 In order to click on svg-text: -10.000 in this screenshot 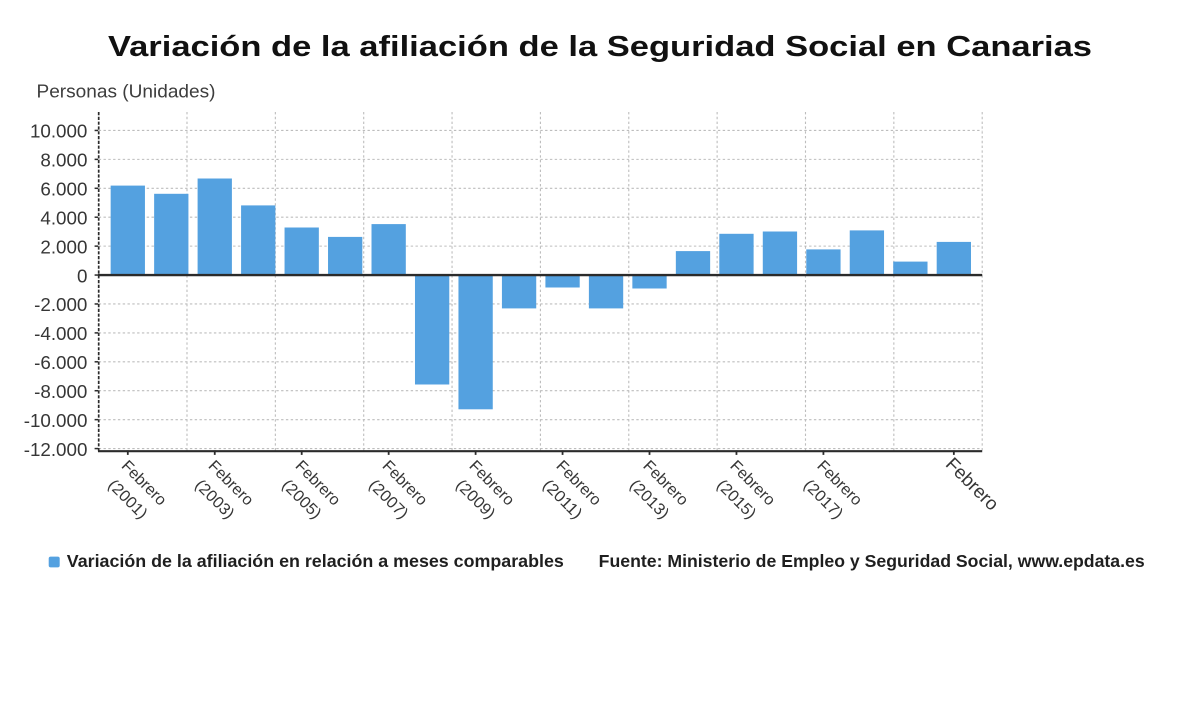, I will do `click(56, 420)`.